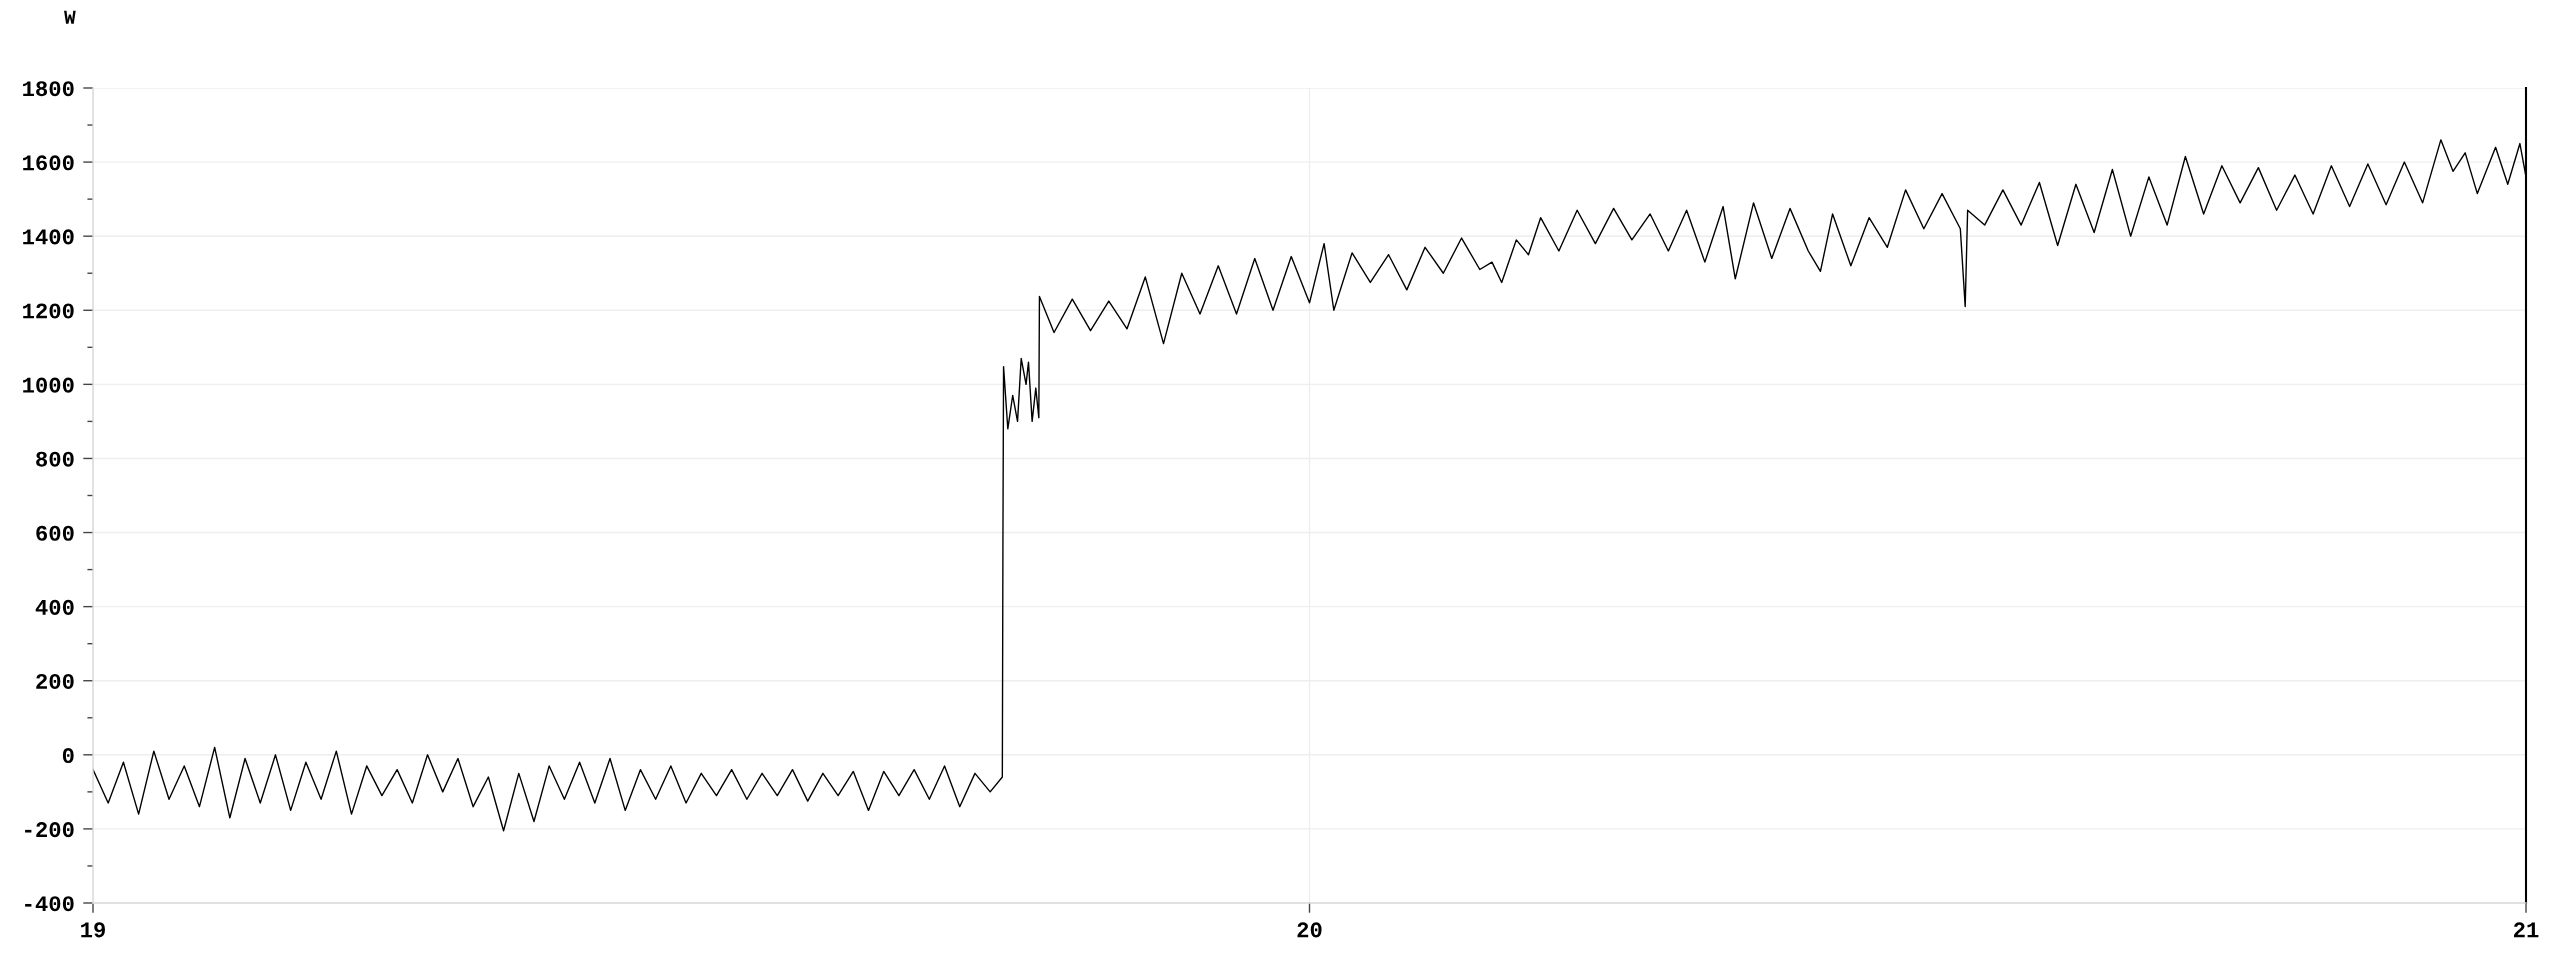  I want to click on y-tick-label: 1000, so click(48, 385).